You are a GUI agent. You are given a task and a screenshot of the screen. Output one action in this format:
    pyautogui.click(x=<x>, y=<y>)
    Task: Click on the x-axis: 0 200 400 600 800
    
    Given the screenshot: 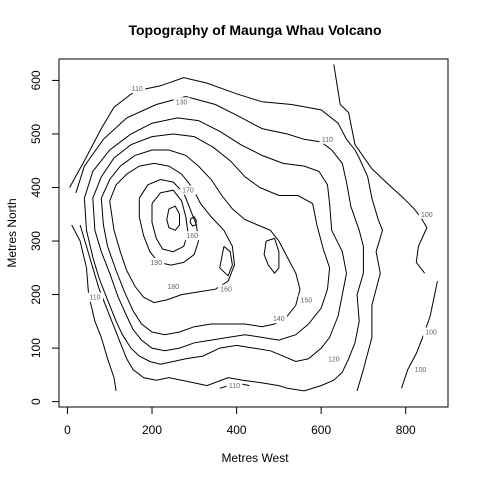 What is the action you would take?
    pyautogui.click(x=240, y=421)
    